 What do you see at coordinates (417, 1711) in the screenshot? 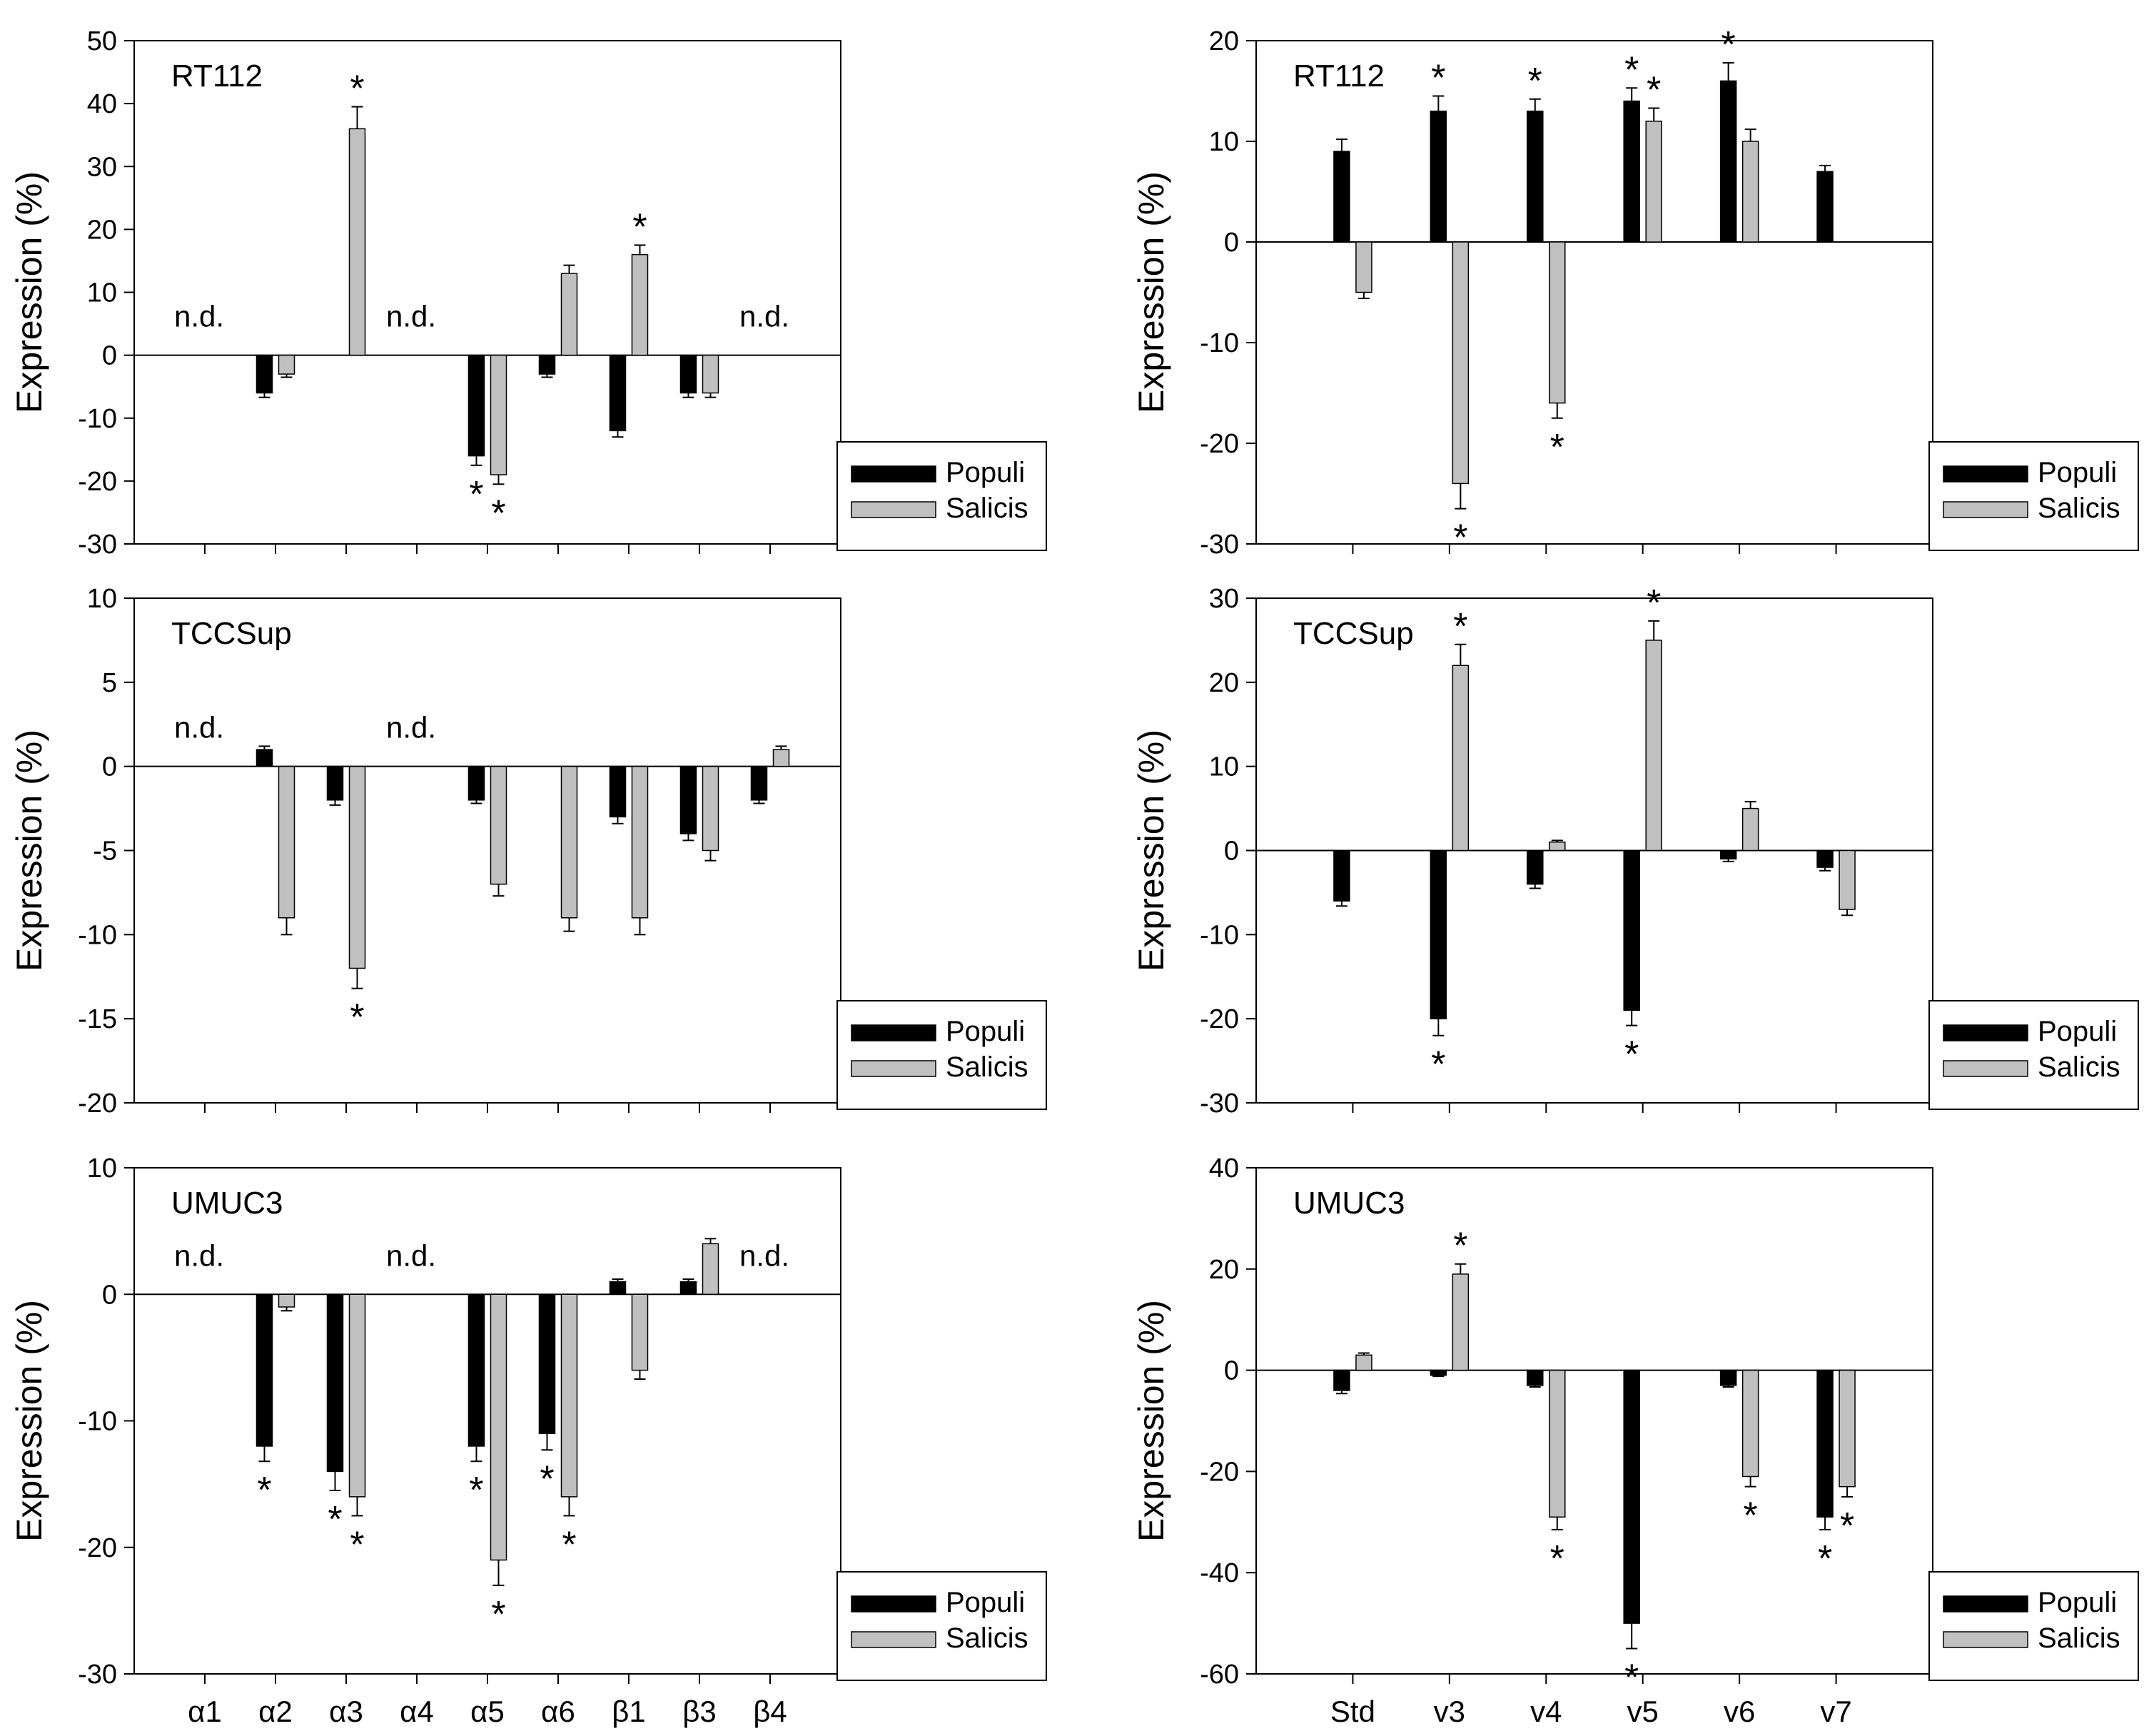
I see `x-tick-label: α4` at bounding box center [417, 1711].